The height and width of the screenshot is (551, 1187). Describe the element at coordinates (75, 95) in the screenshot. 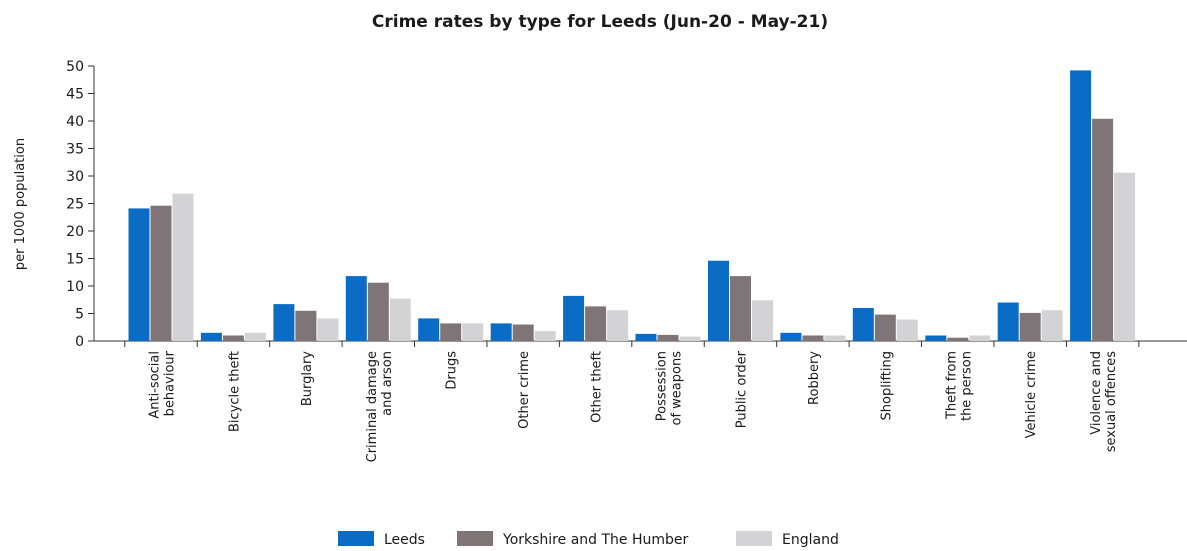

I see `y-tick-label: 45` at that location.